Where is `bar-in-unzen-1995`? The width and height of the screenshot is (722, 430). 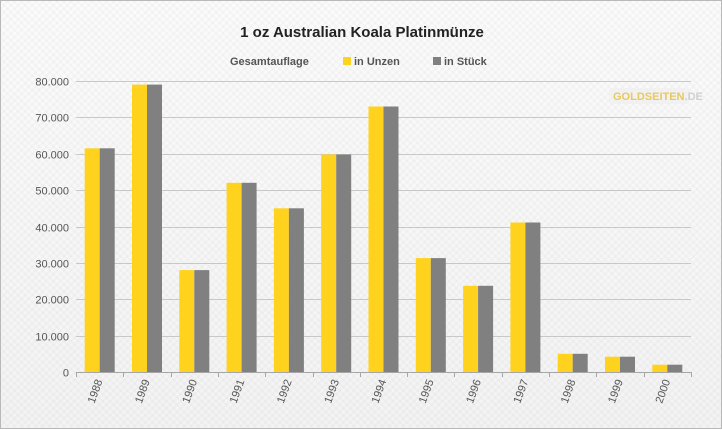
bar-in-unzen-1995 is located at coordinates (423, 315).